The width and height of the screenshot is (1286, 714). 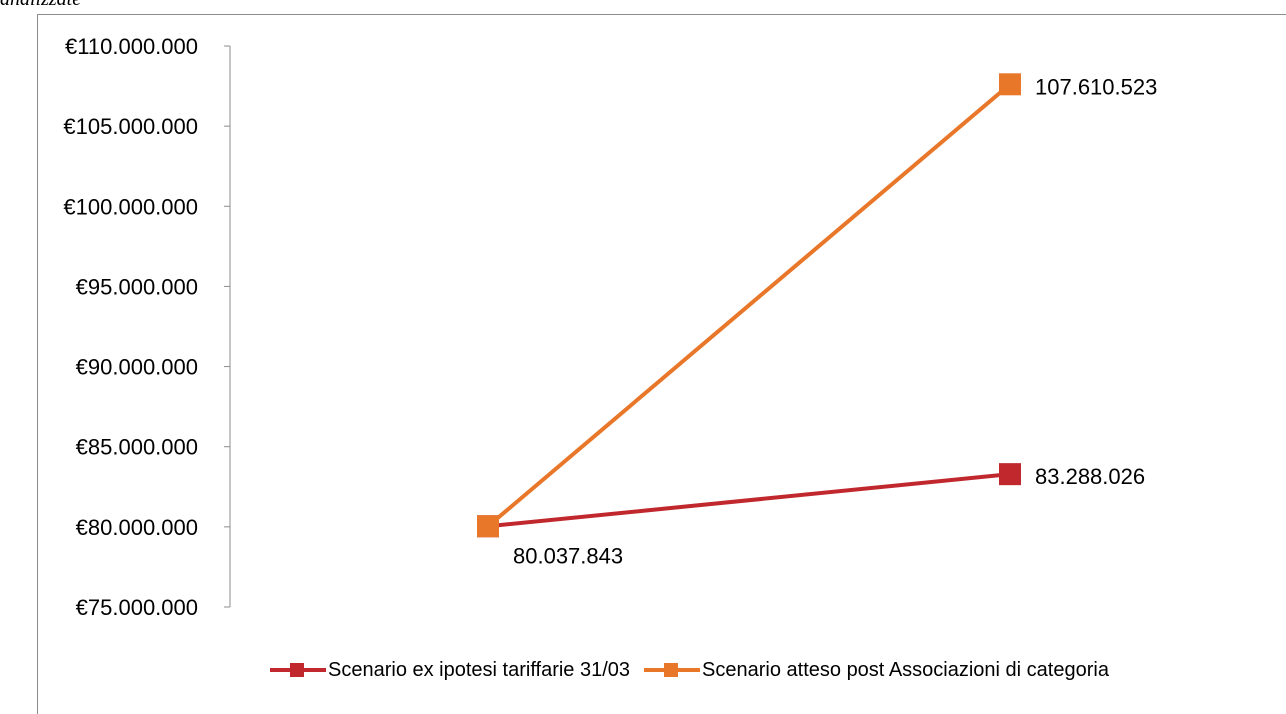 I want to click on y-tick-label: €105.000.000, so click(x=130, y=126).